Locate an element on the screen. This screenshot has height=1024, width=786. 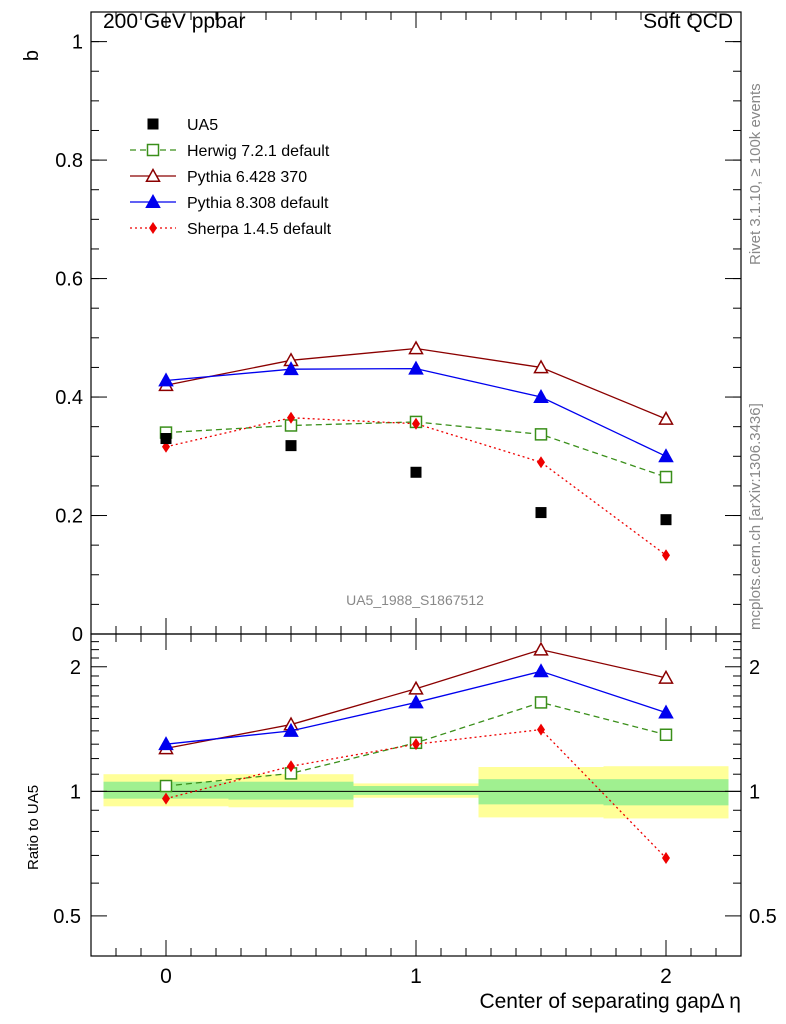
ratio-y-axis-label: Ratio to UA5 is located at coordinates (33, 827).